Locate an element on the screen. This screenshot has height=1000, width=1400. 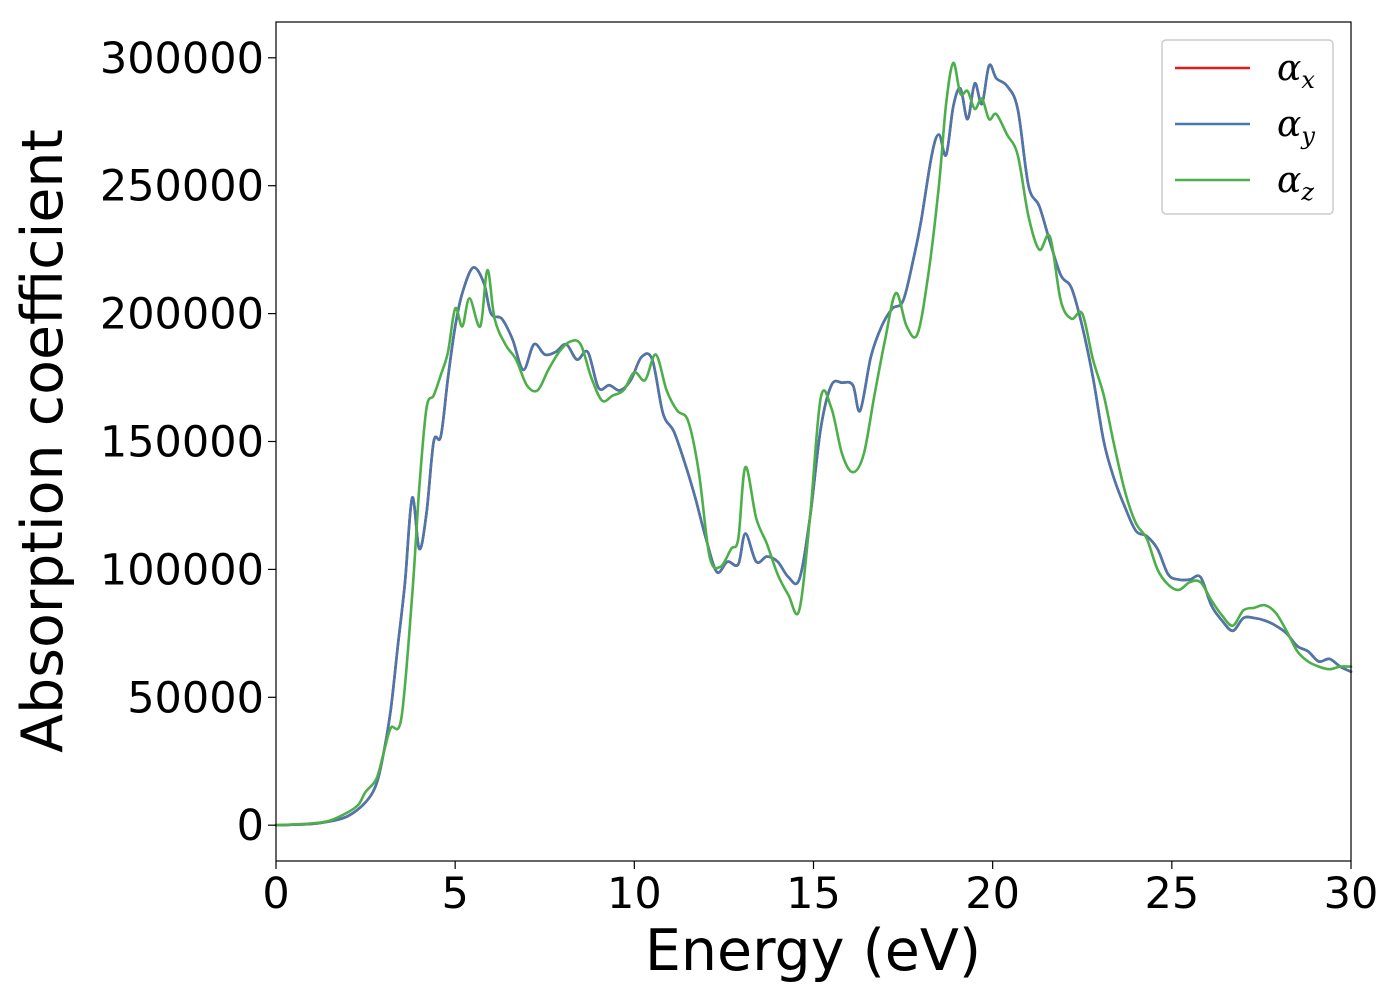
x-tick-label: 15 is located at coordinates (813, 894).